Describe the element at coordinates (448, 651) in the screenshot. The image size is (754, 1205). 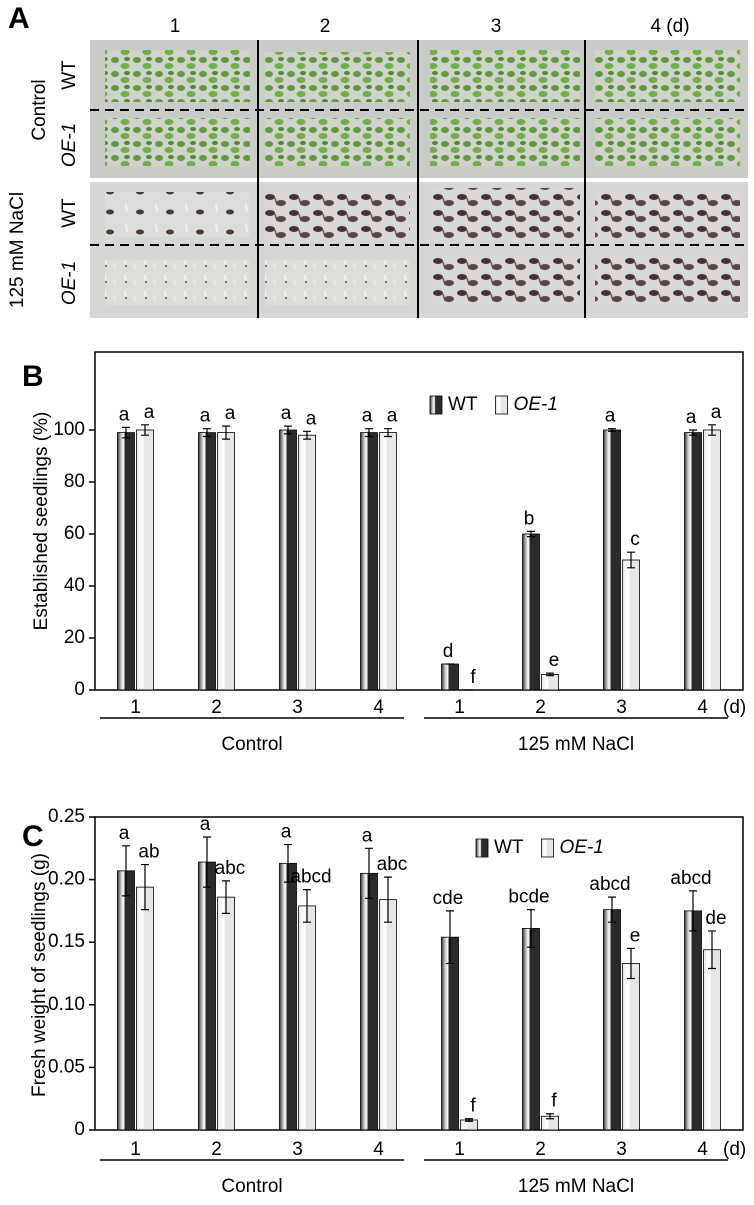
I see `significance-letter: d` at that location.